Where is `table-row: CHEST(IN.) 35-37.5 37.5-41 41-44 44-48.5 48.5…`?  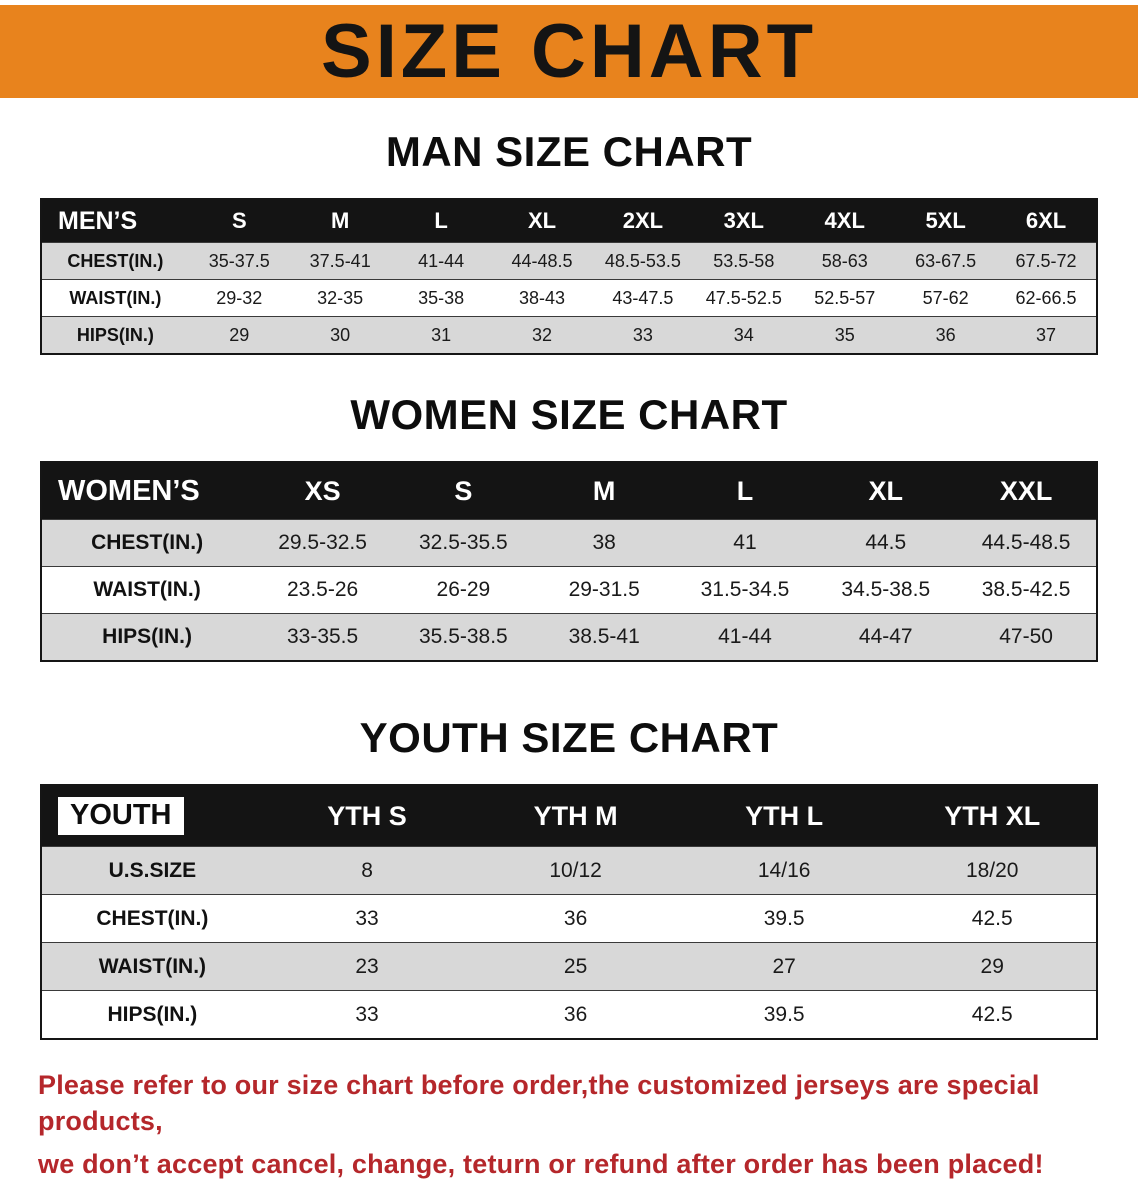 table-row: CHEST(IN.) 35-37.5 37.5-41 41-44 44-48.5 48.5… is located at coordinates (569, 261).